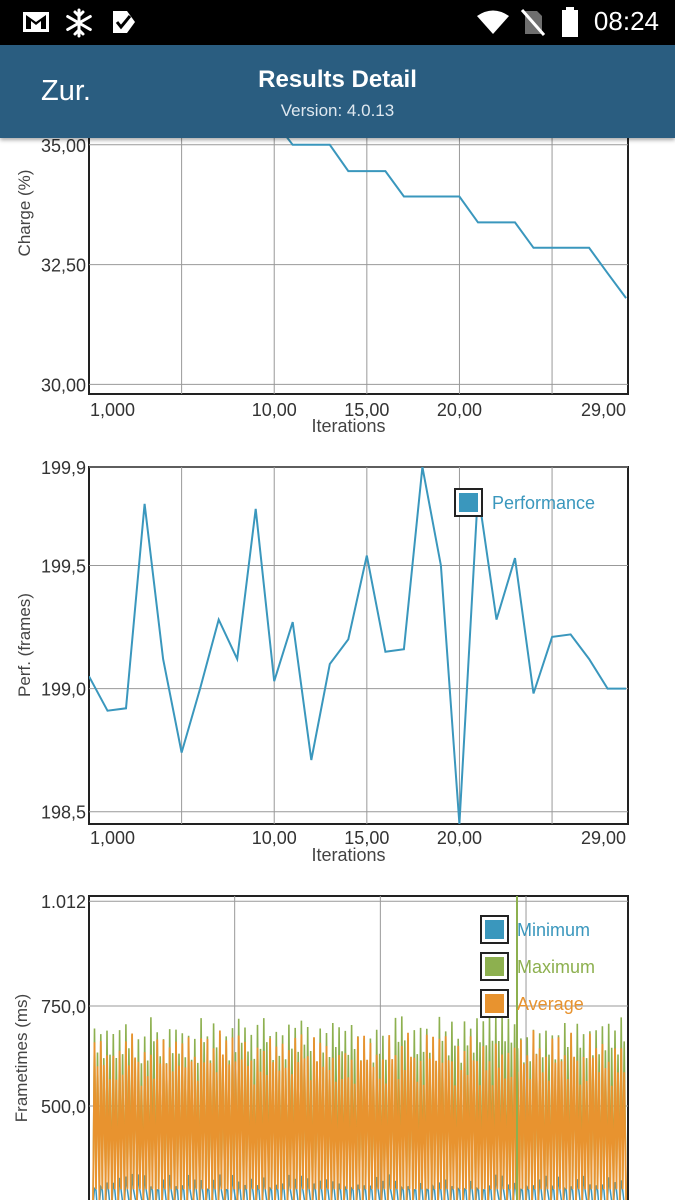  What do you see at coordinates (63, 147) in the screenshot?
I see `y-tick-label: 35,00` at bounding box center [63, 147].